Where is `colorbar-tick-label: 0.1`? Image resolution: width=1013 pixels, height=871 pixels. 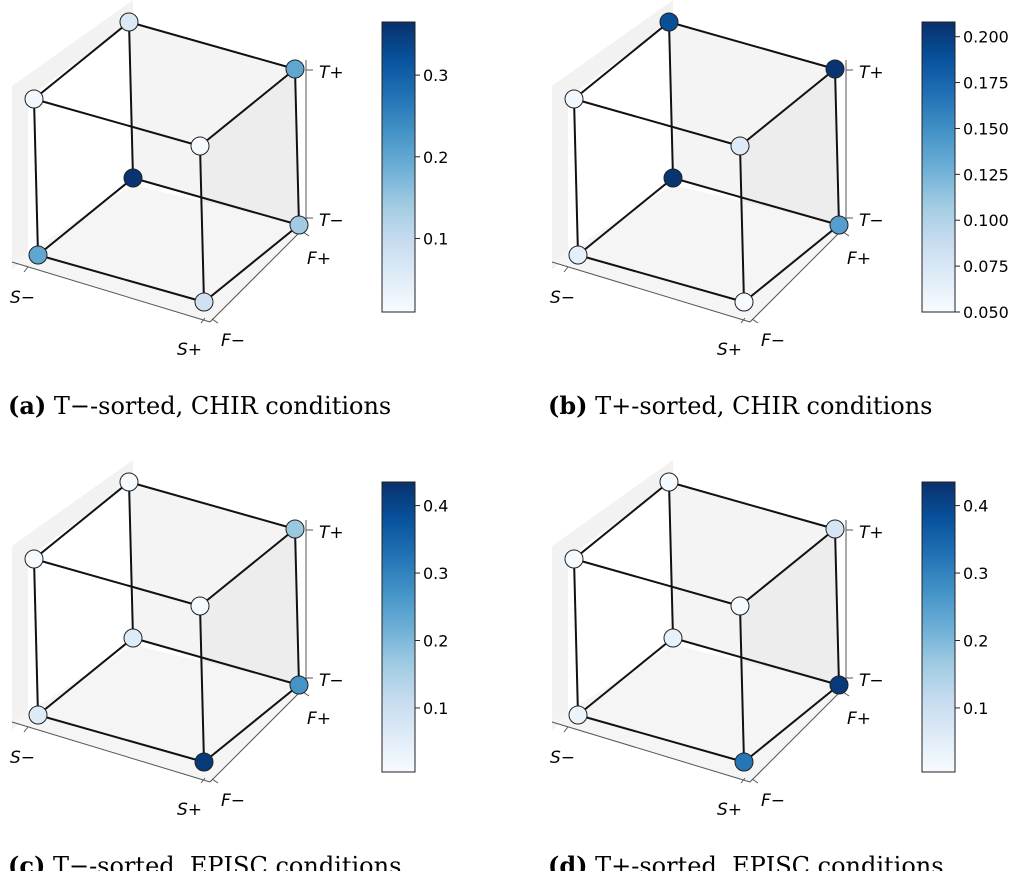 colorbar-tick-label: 0.1 is located at coordinates (435, 238).